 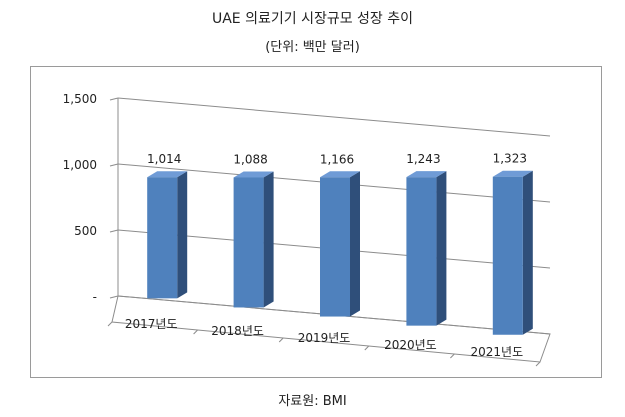 I want to click on y-tick-label: 500, so click(x=85, y=231).